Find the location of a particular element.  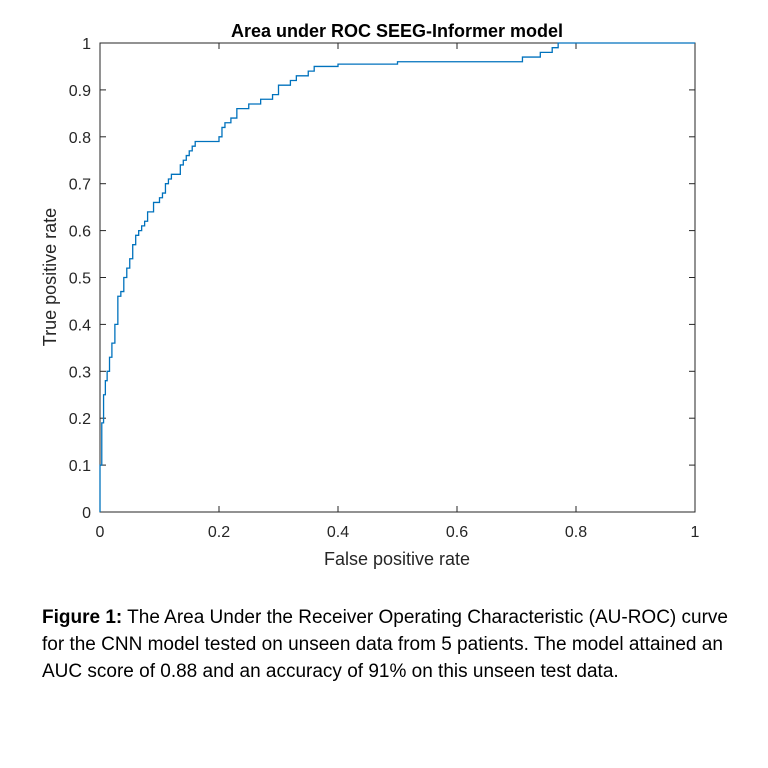

x-tick-label: 1 is located at coordinates (695, 532).